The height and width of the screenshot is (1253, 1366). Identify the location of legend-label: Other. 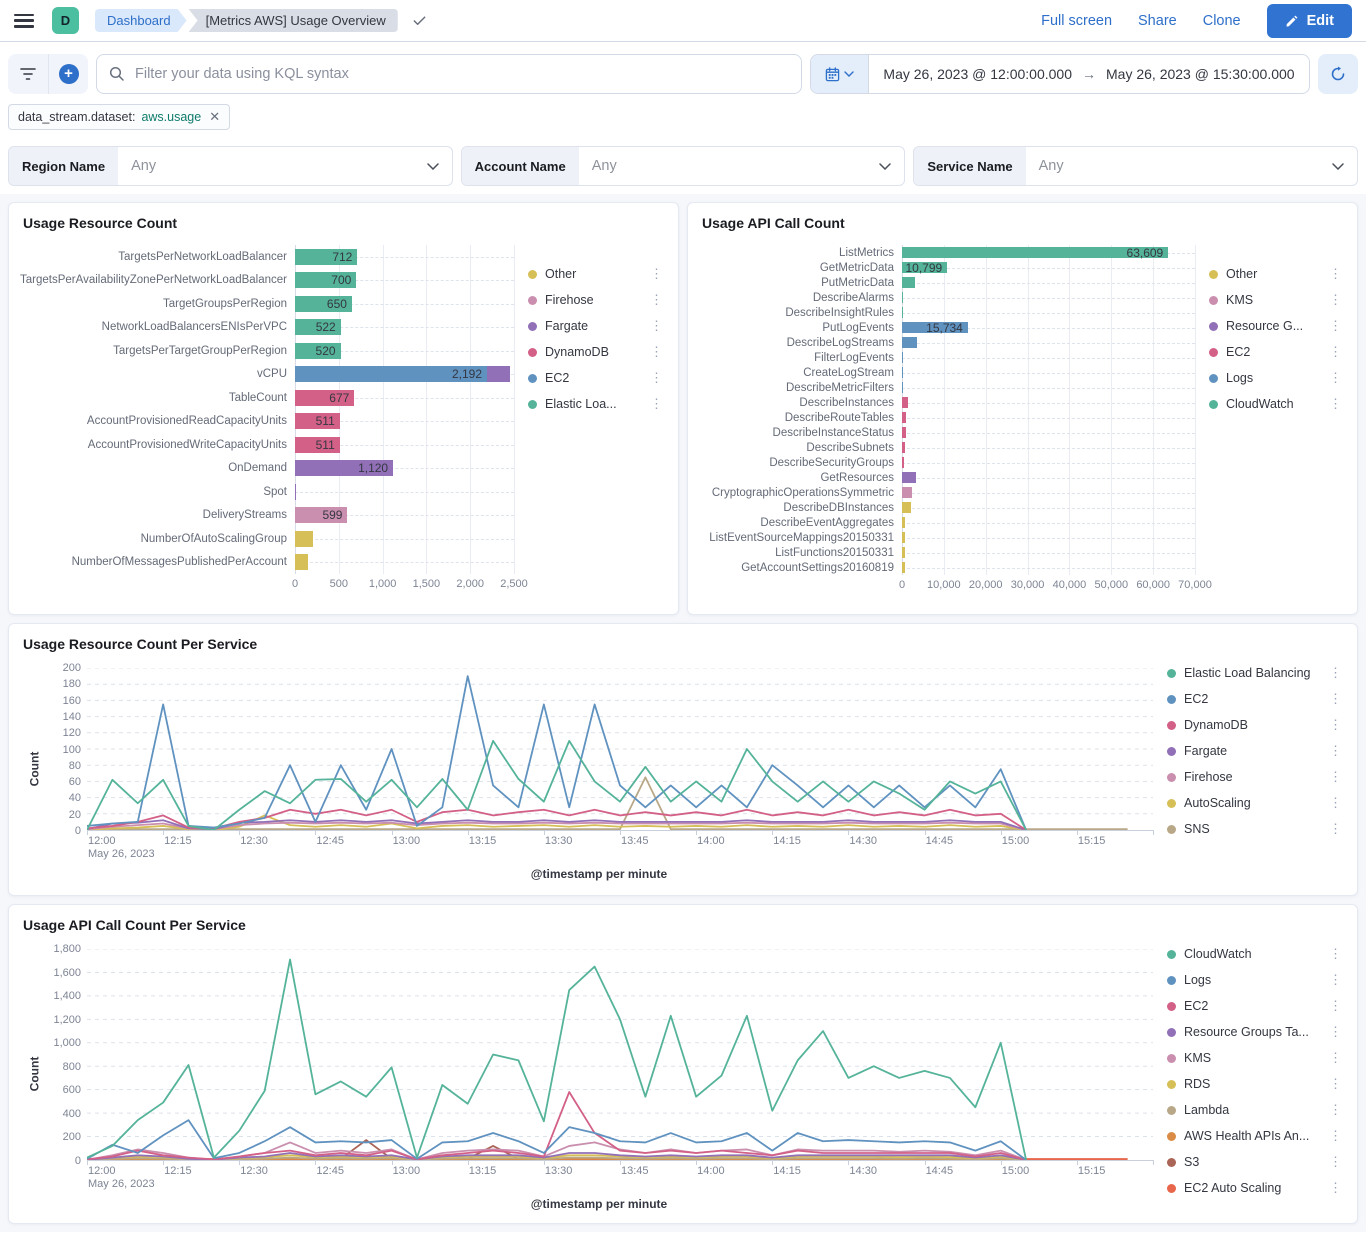
(561, 274).